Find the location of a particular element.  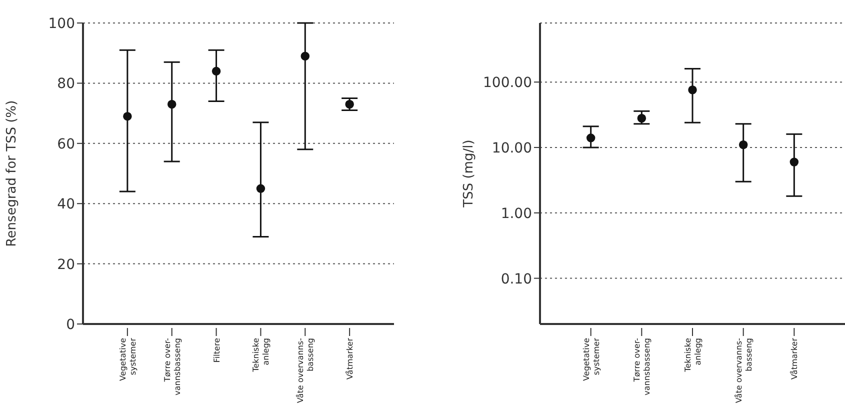

y-tick-label: 100.00 is located at coordinates (507, 83).